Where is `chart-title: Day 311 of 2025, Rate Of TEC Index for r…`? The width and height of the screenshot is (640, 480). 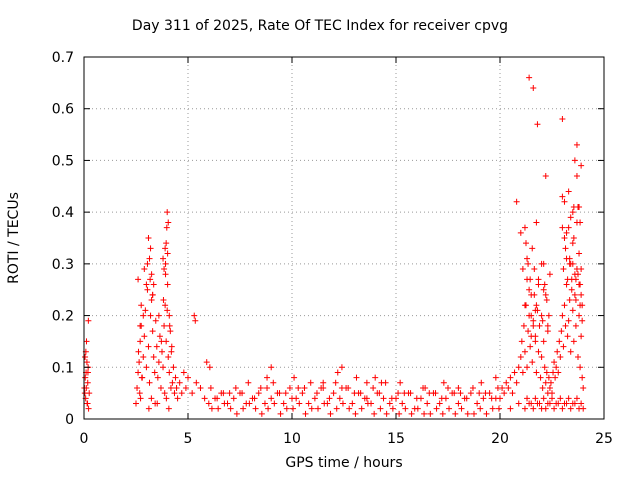 chart-title: Day 311 of 2025, Rate Of TEC Index for r… is located at coordinates (320, 26).